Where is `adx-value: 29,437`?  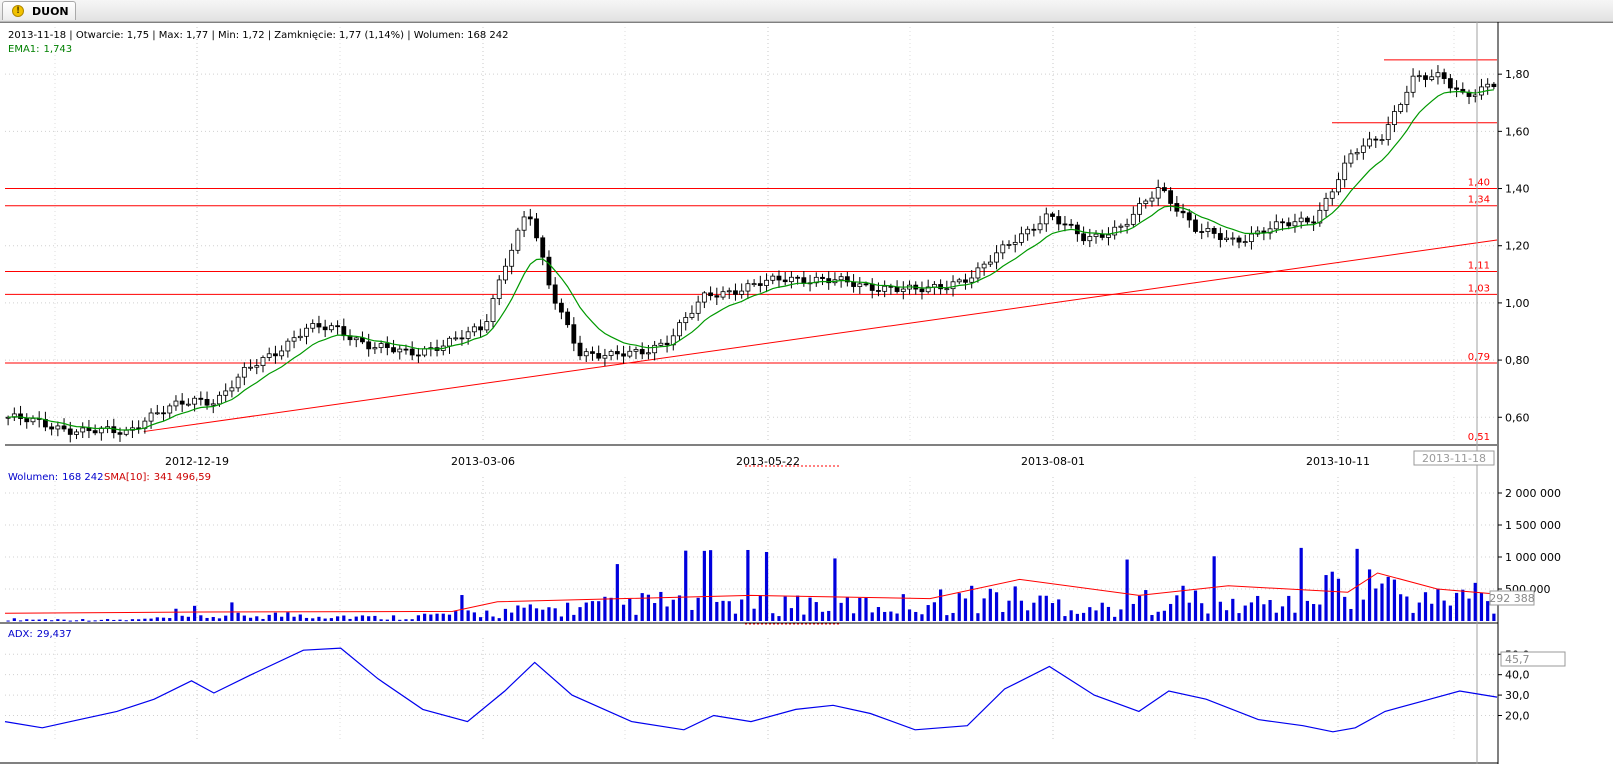
adx-value: 29,437 is located at coordinates (54, 634).